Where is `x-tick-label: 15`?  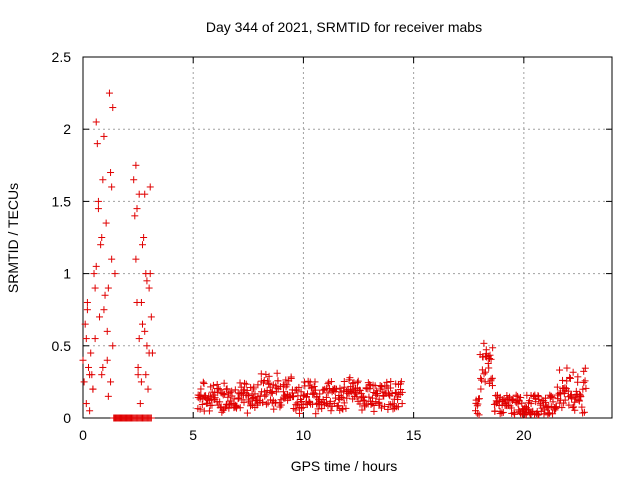 x-tick-label: 15 is located at coordinates (414, 435).